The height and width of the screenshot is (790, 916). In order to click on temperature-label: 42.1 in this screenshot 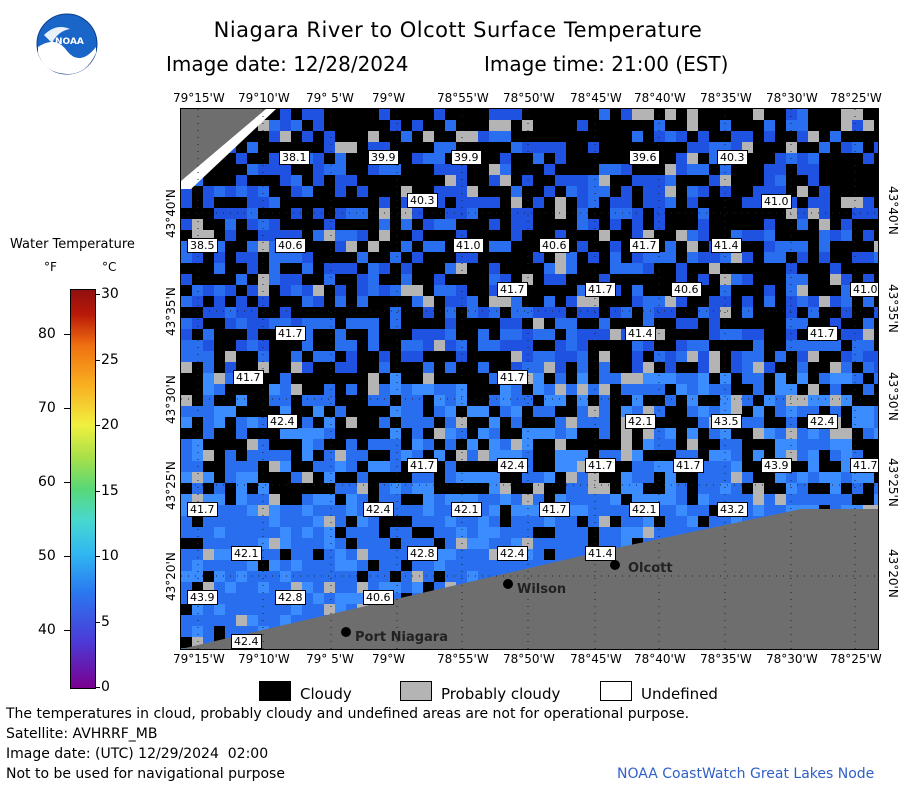, I will do `click(644, 509)`.